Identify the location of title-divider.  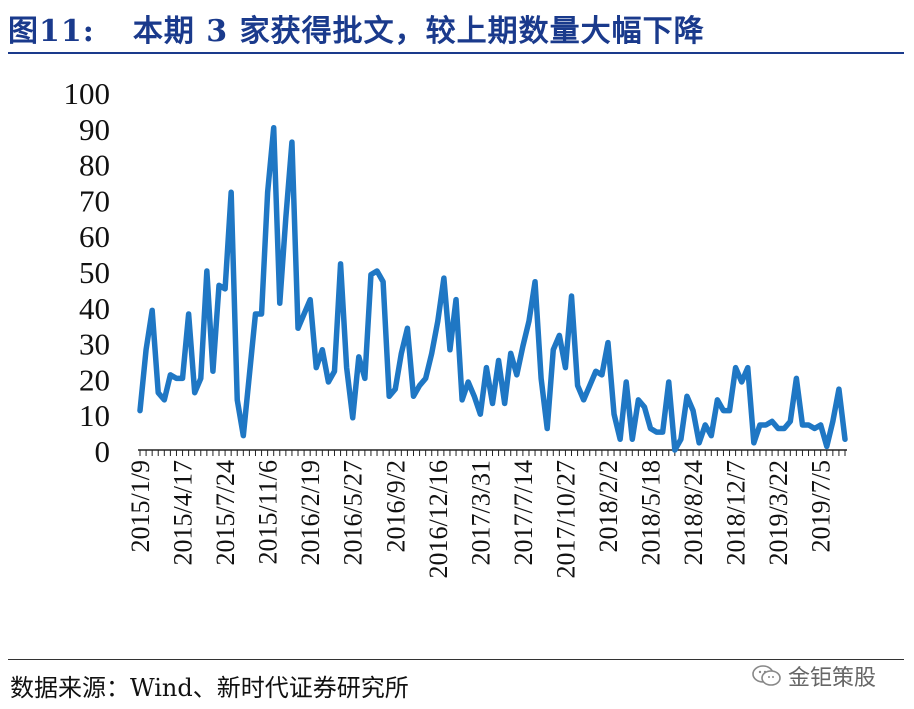
(456, 53).